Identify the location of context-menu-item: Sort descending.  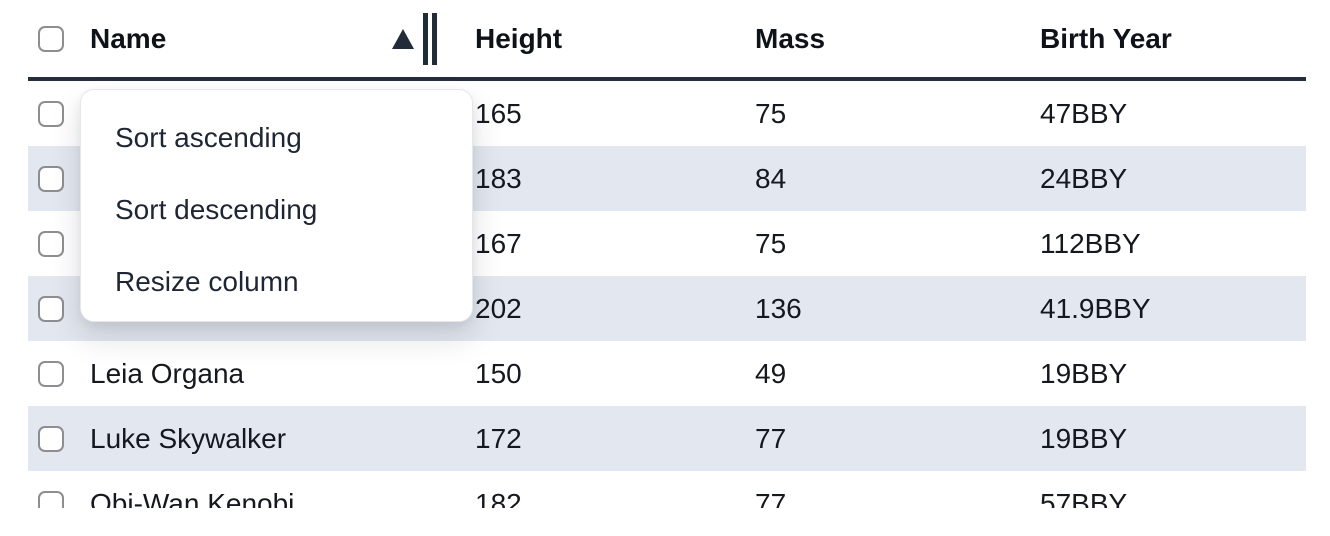
(216, 209).